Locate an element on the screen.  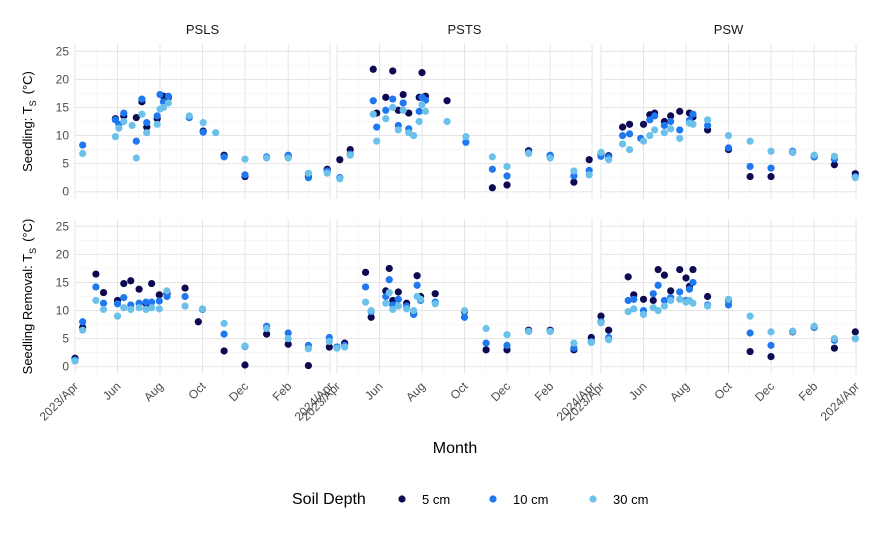
y-tick-label: 5 is located at coordinates (65, 339).